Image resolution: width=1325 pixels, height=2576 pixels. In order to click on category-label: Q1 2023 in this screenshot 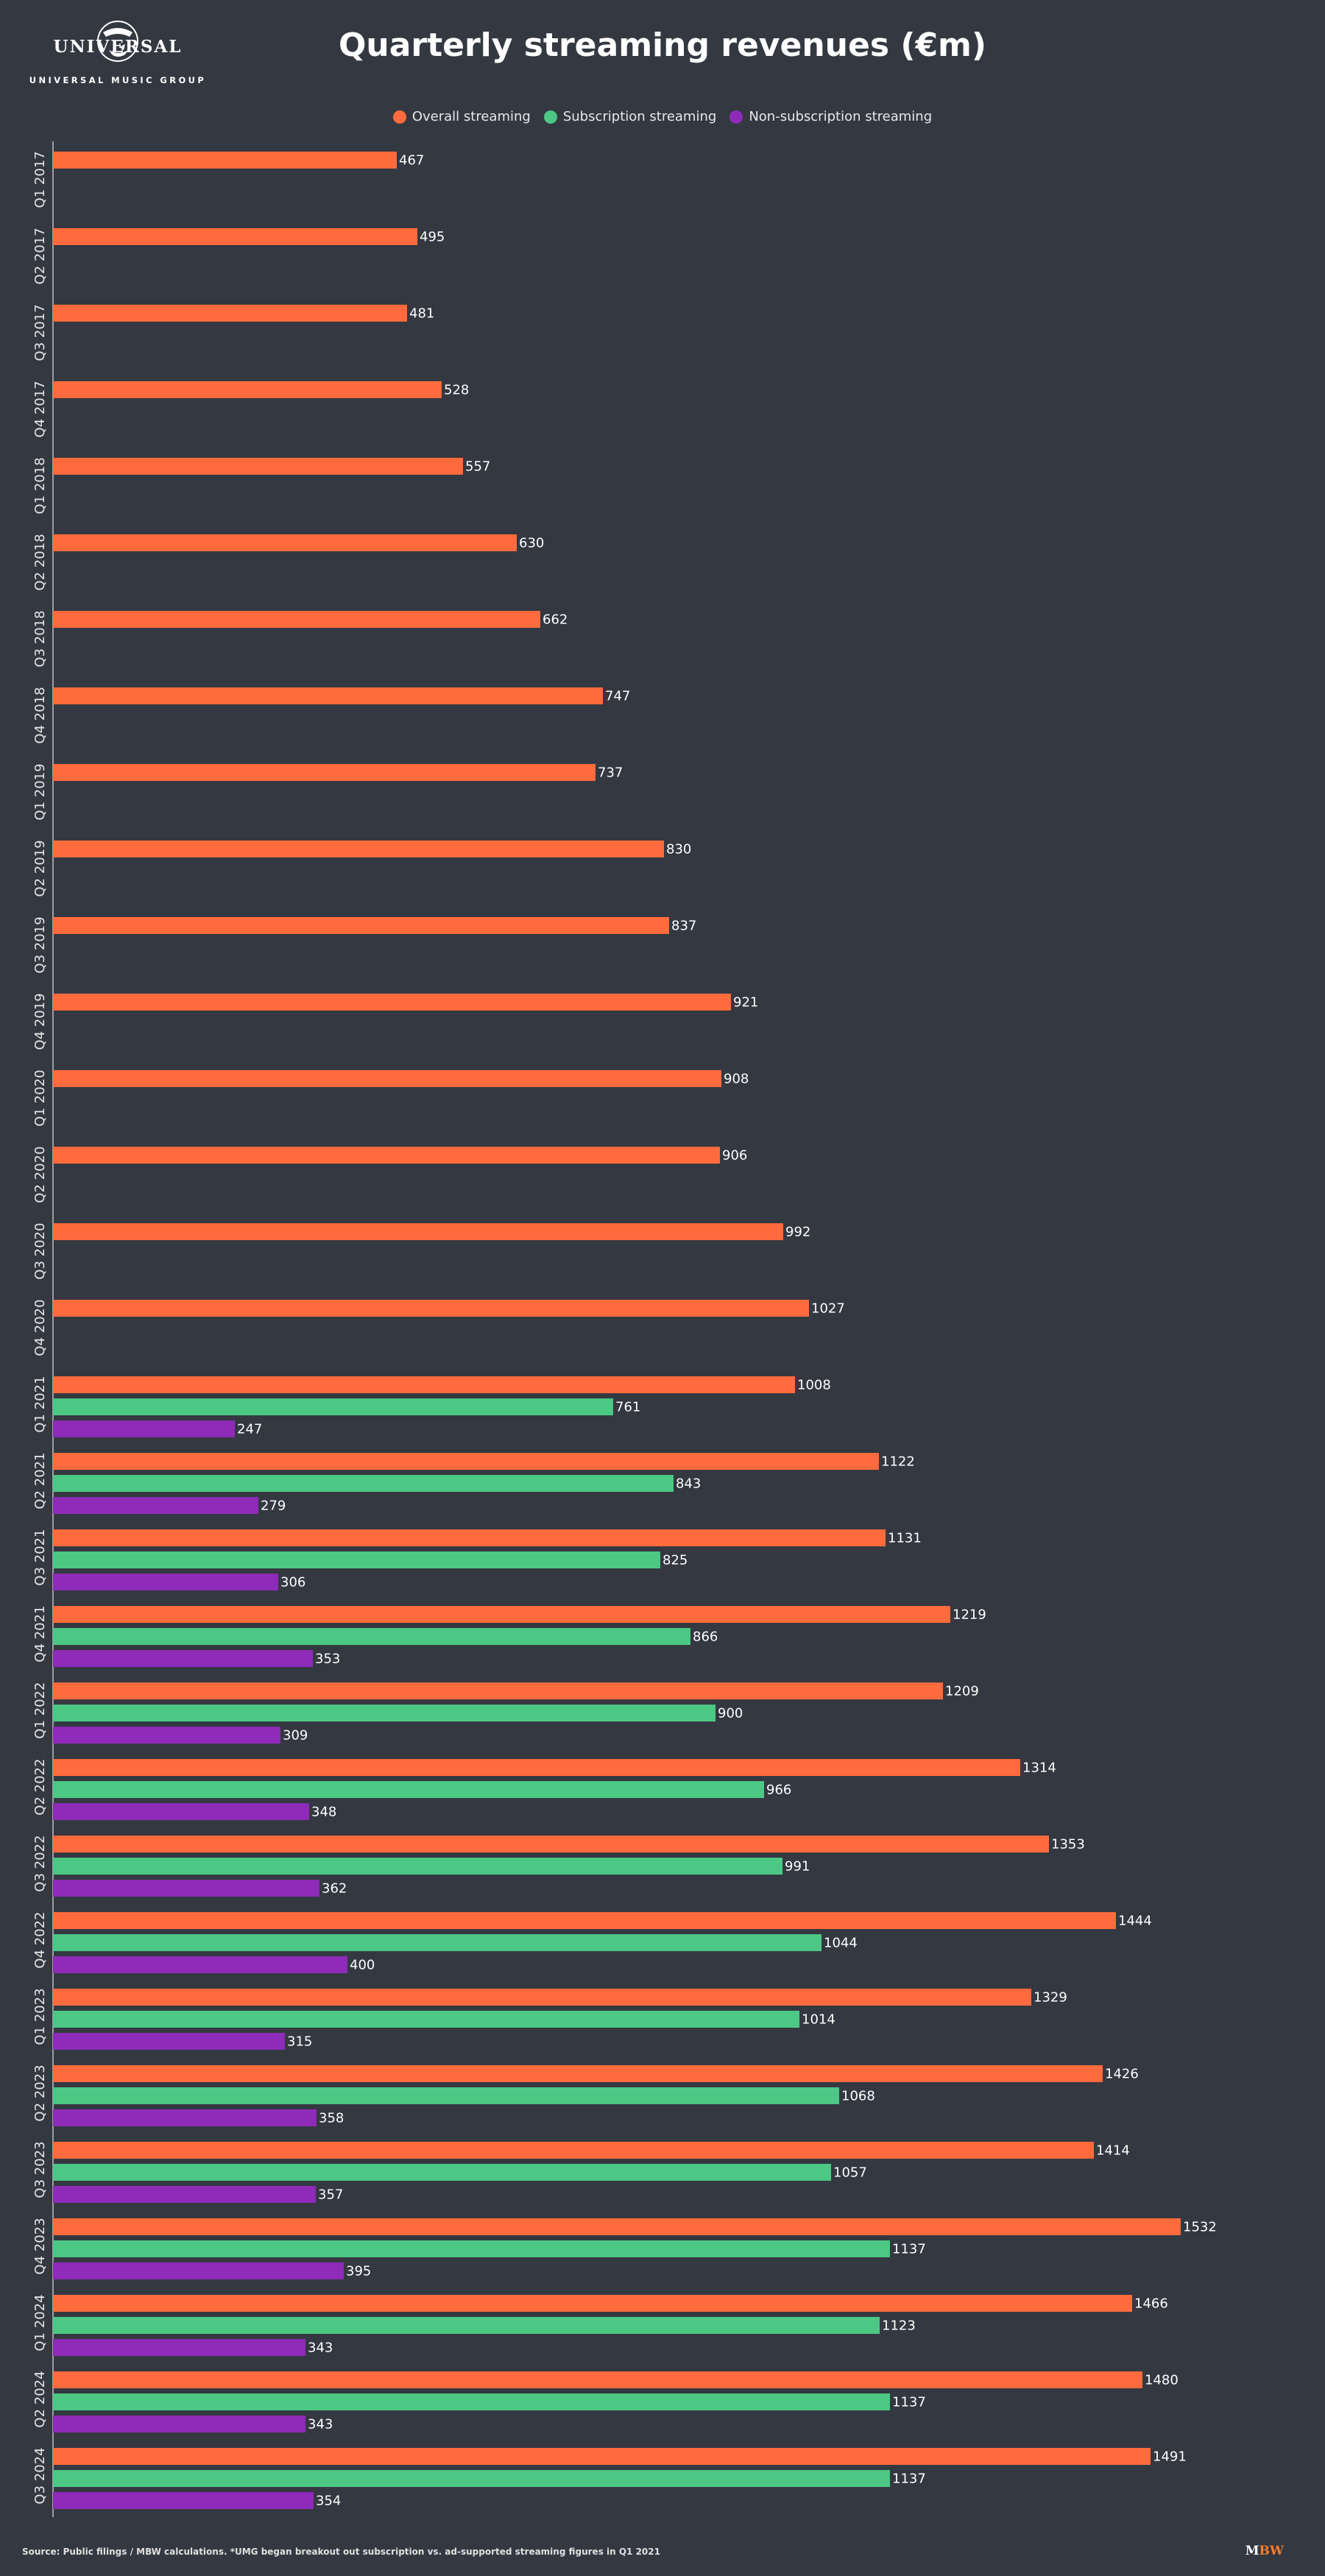, I will do `click(40, 2016)`.